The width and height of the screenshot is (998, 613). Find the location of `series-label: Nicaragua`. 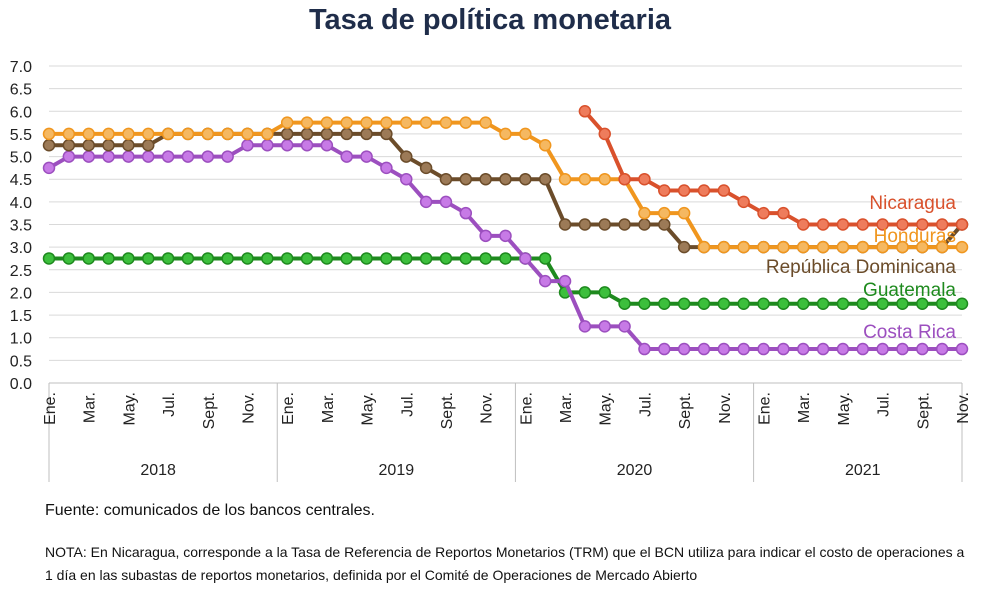

series-label: Nicaragua is located at coordinates (912, 203).